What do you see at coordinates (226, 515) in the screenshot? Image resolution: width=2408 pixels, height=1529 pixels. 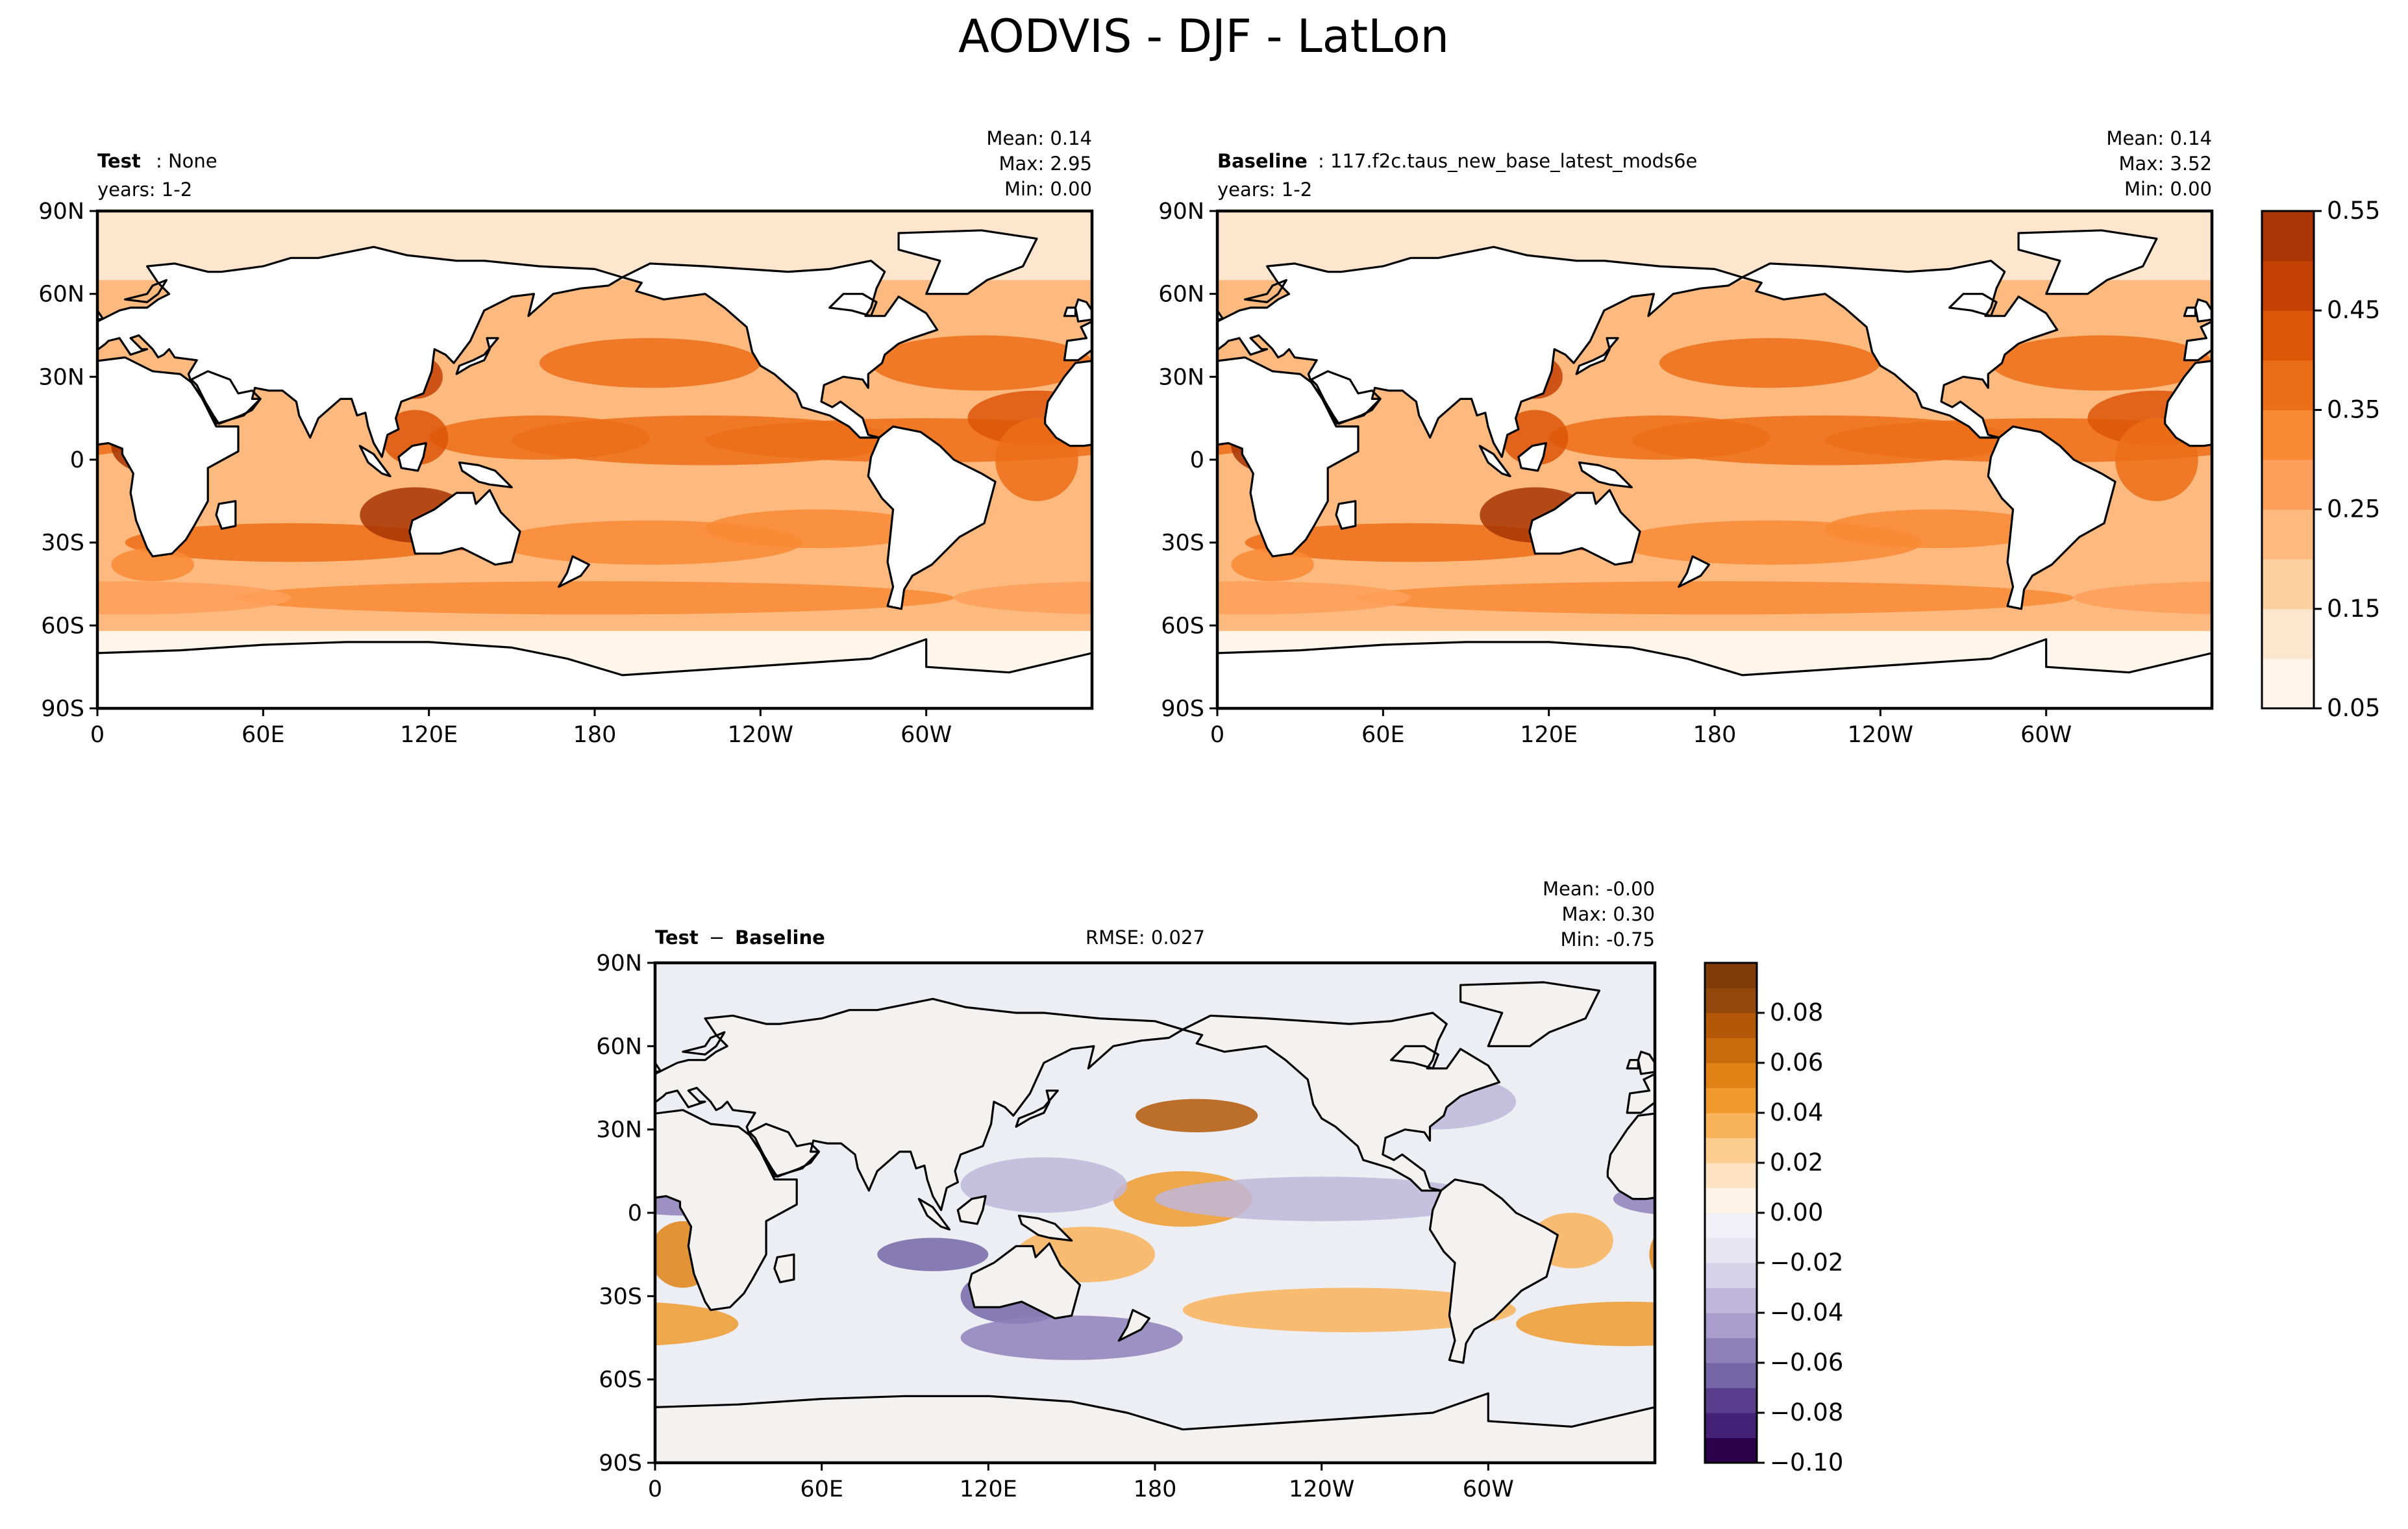 I see `test-coast-madagascar` at bounding box center [226, 515].